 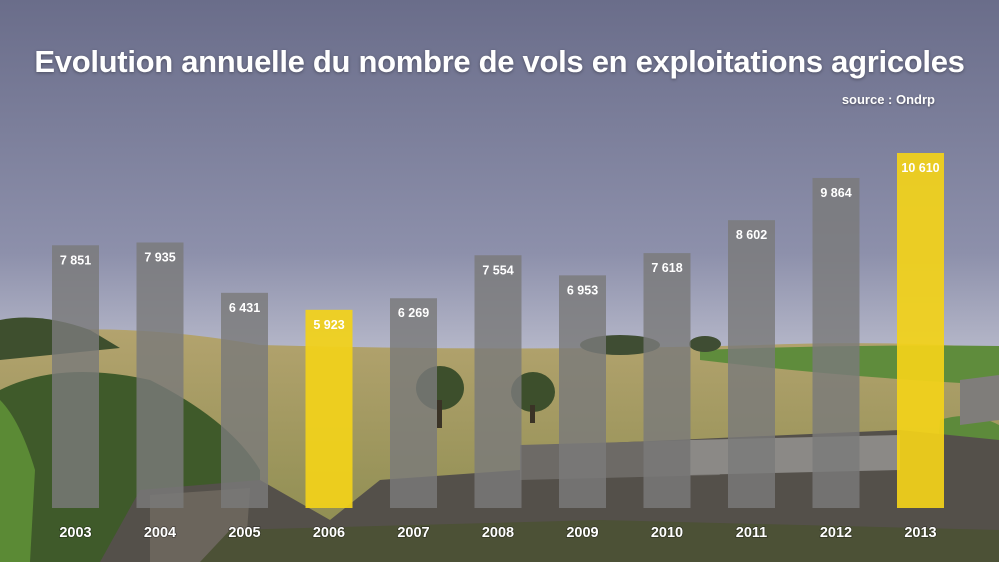 What do you see at coordinates (160, 533) in the screenshot?
I see `category-label-2004: 2004` at bounding box center [160, 533].